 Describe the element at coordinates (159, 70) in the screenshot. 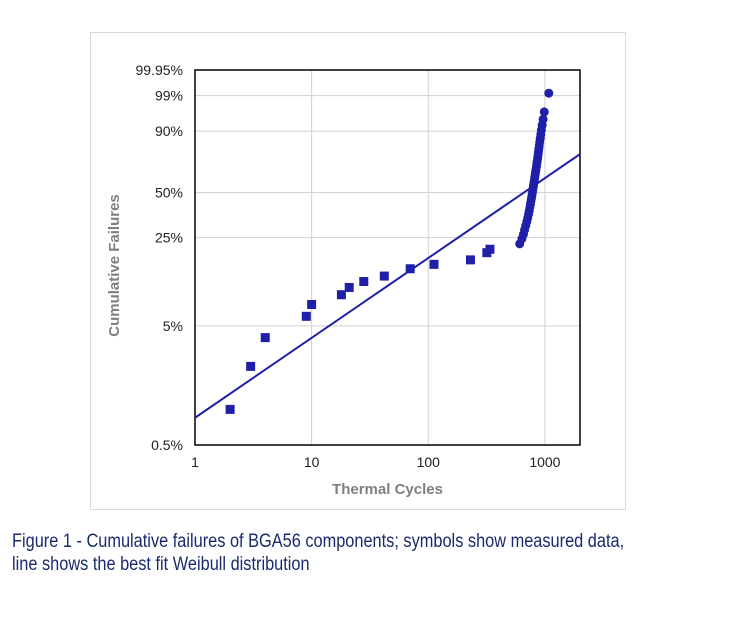

I see `y-tick-label: 99.95%` at that location.